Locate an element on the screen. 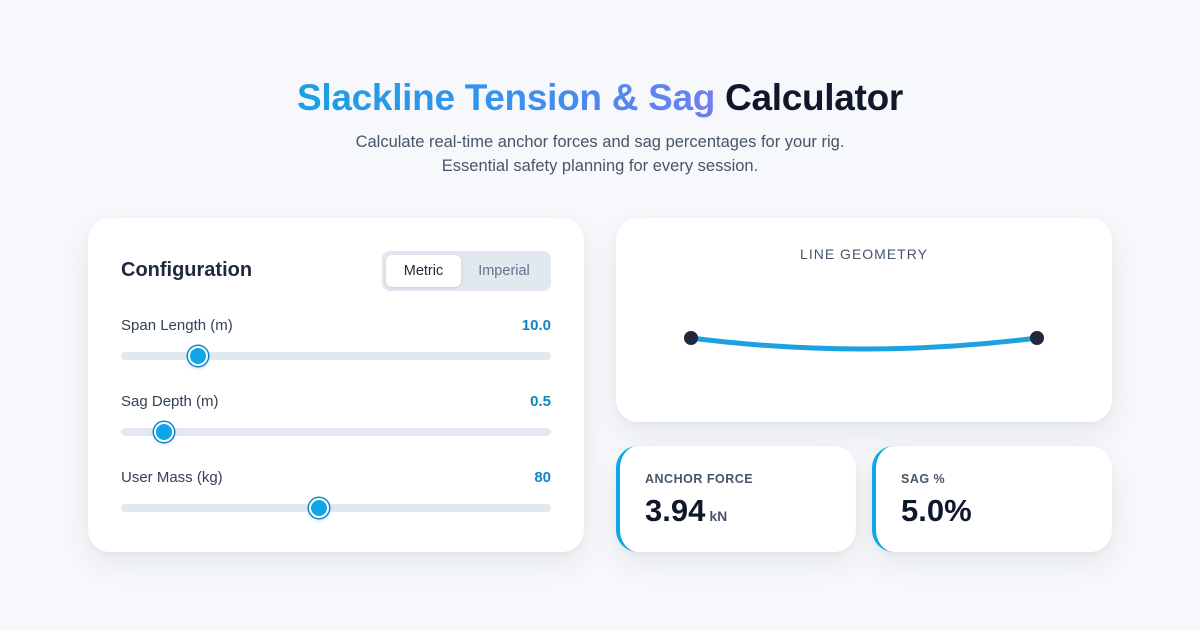  span-length-value: 10.0 is located at coordinates (536, 325).